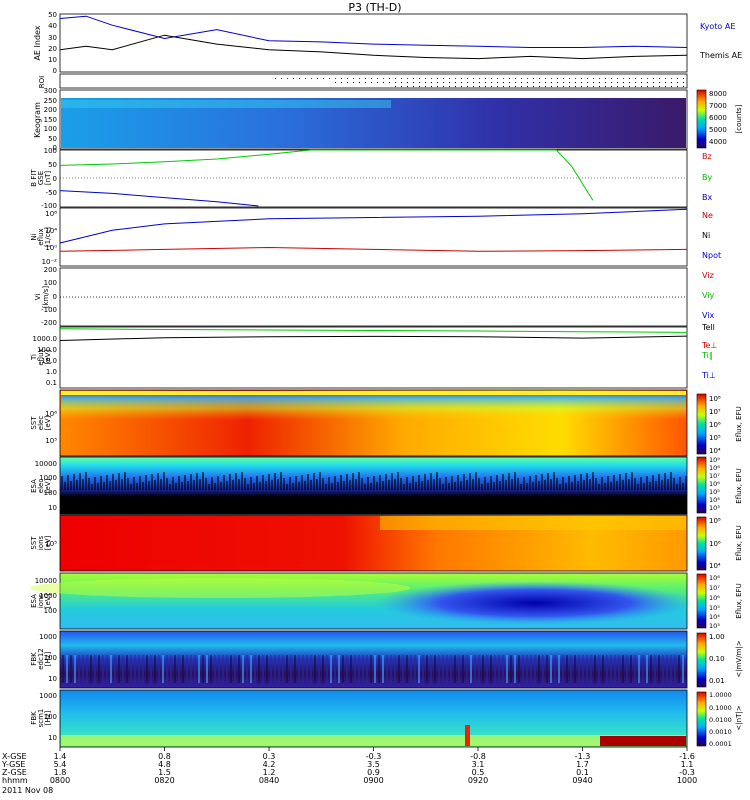 The height and width of the screenshot is (800, 750). Describe the element at coordinates (643, 741) in the screenshot. I see `fbk-scm1-red-end` at that location.